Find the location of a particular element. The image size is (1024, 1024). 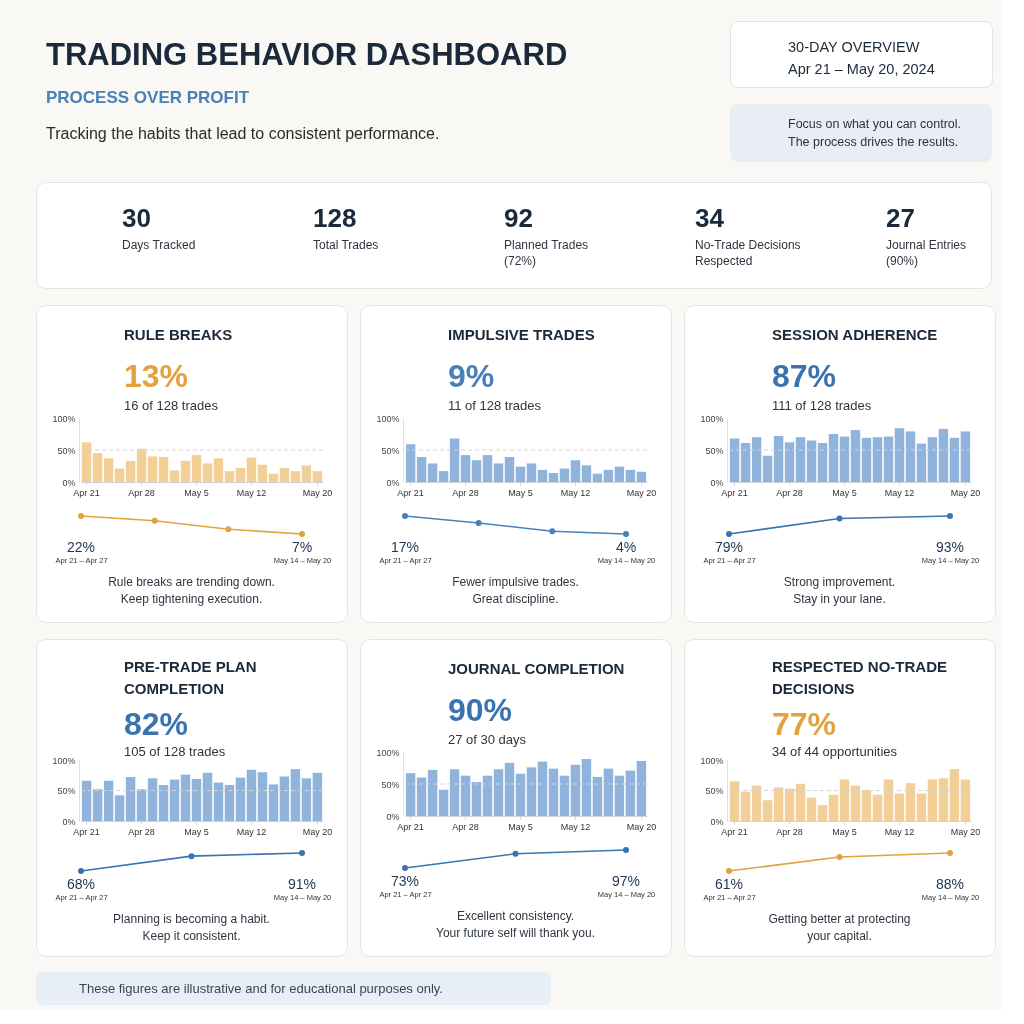

text: your capital. is located at coordinates (839, 936).